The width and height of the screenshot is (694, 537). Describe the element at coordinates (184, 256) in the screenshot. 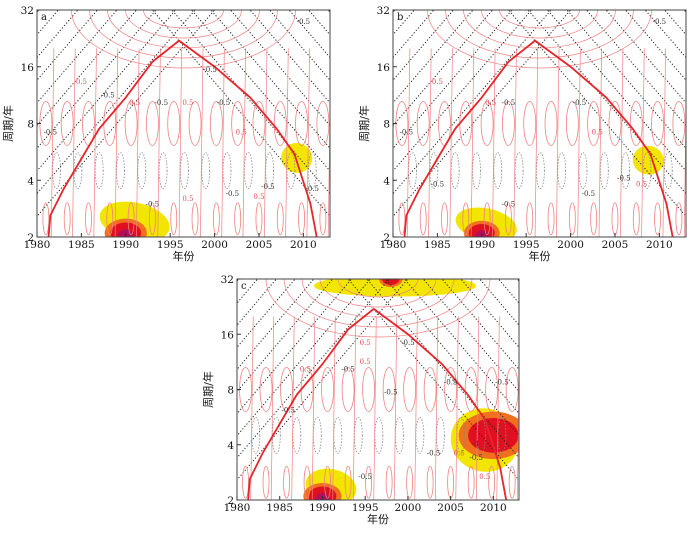

I see `x-axis-label: 年份` at that location.